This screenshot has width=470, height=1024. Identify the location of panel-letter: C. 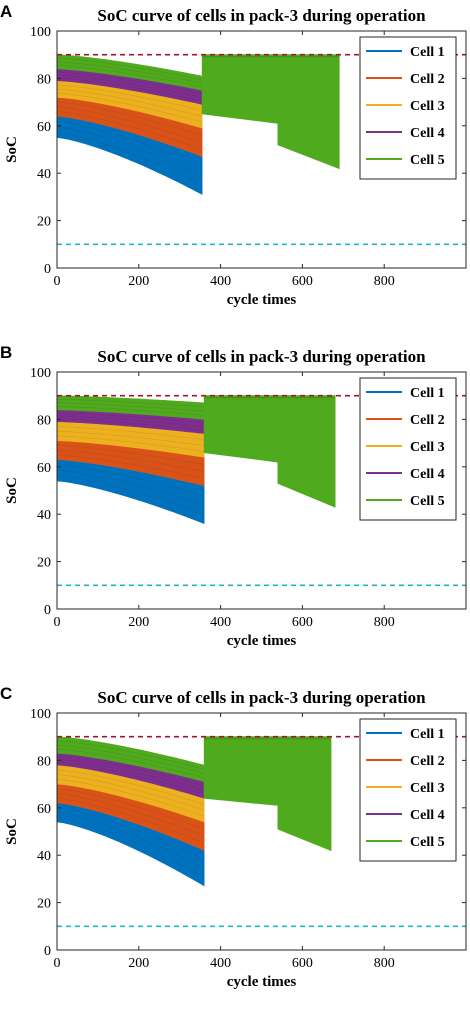
(6, 693).